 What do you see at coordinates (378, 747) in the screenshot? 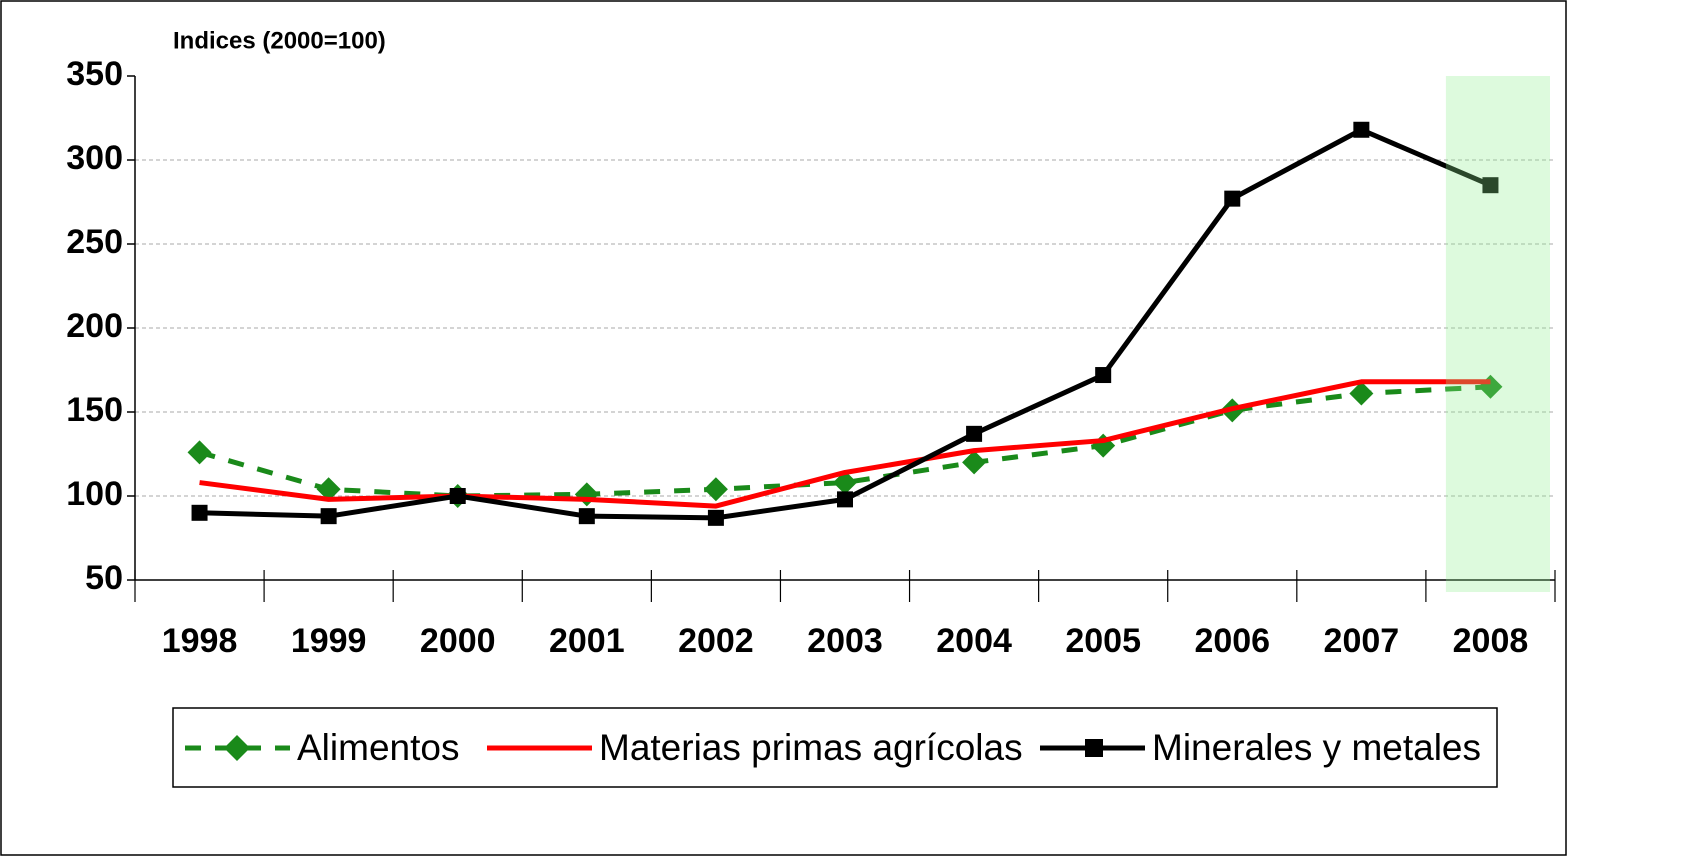
I see `legend-label: Alimentos` at bounding box center [378, 747].